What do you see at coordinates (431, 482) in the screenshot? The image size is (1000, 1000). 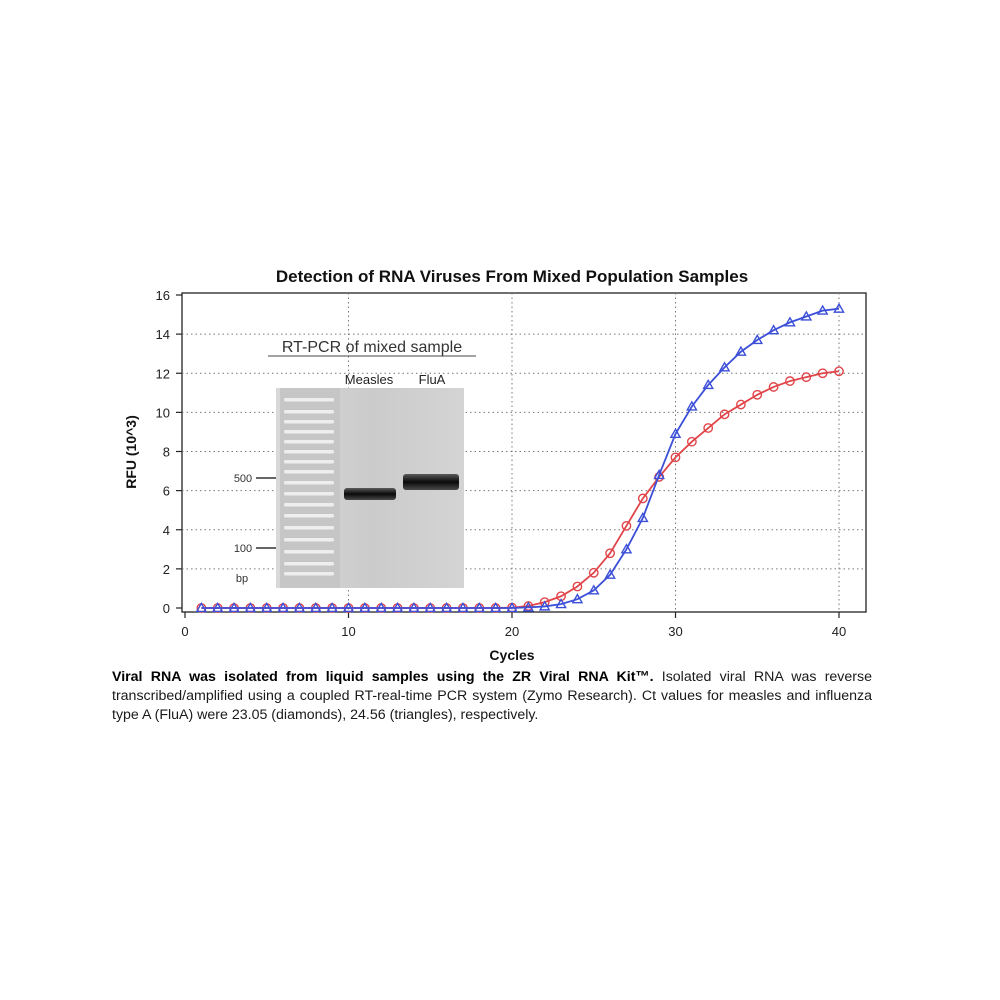 I see `flua-band` at bounding box center [431, 482].